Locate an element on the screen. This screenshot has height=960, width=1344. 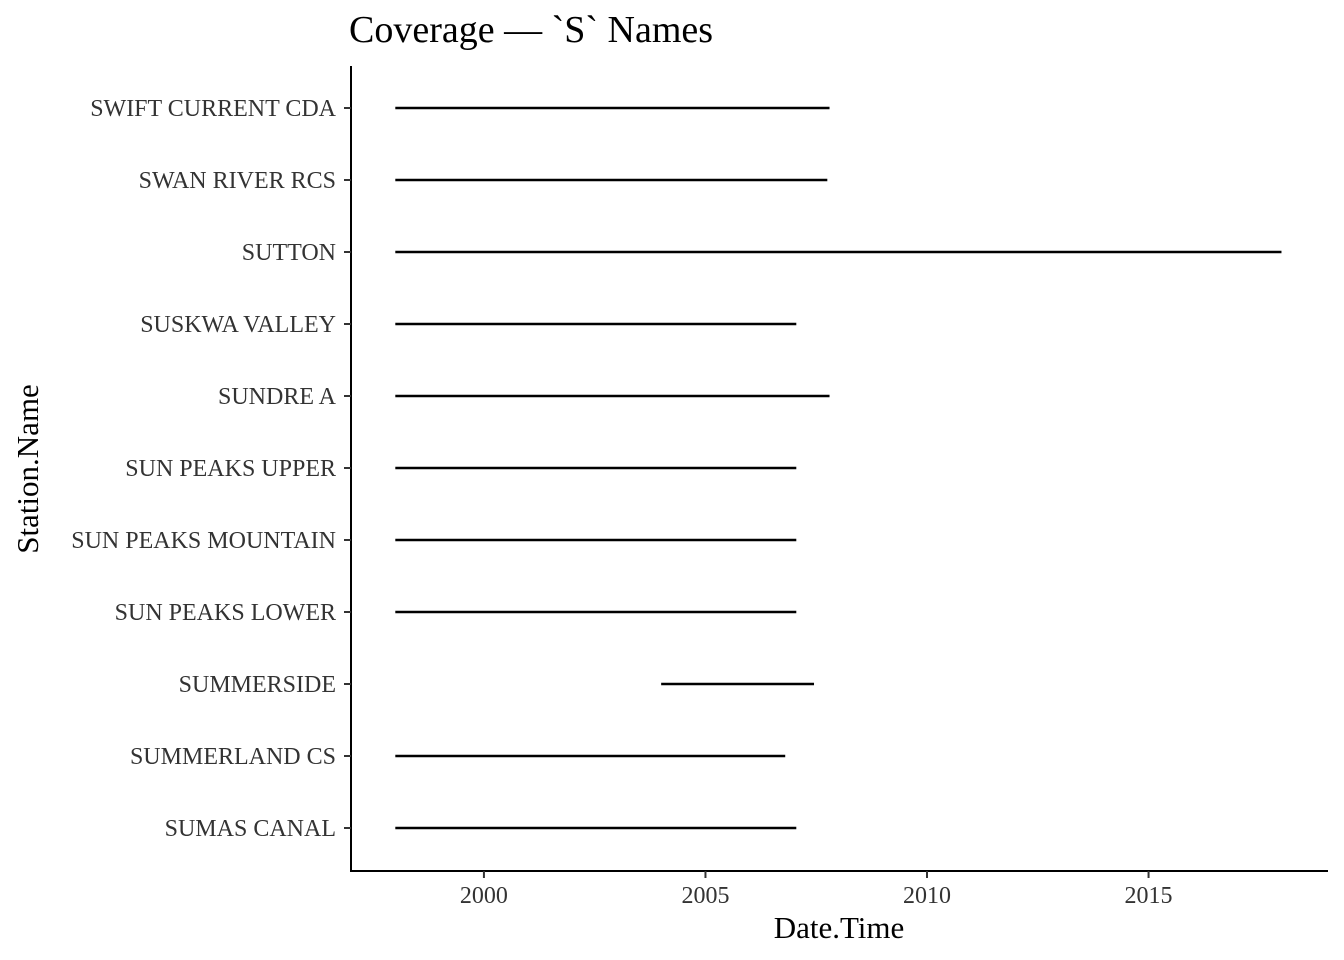
y-tick-label-summerland-cs: SUMMERLAND CS is located at coordinates (233, 757).